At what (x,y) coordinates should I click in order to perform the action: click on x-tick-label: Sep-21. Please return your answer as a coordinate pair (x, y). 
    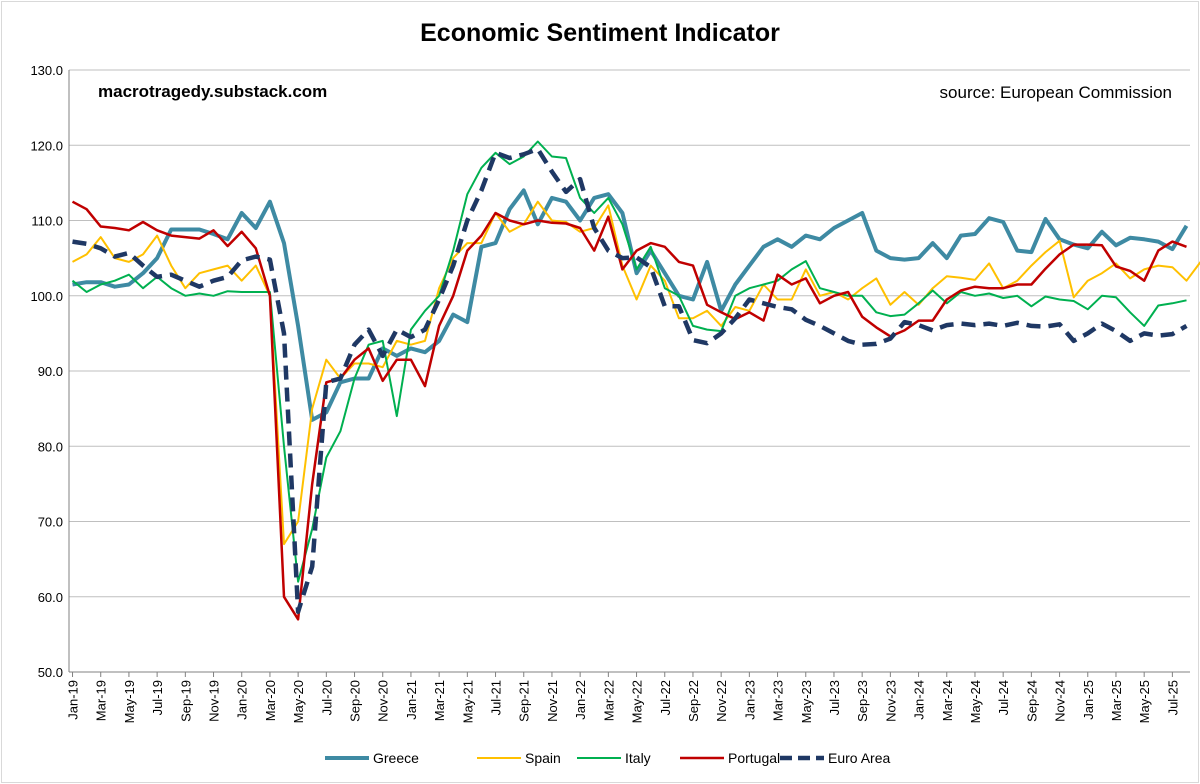
    Looking at the image, I should click on (524, 701).